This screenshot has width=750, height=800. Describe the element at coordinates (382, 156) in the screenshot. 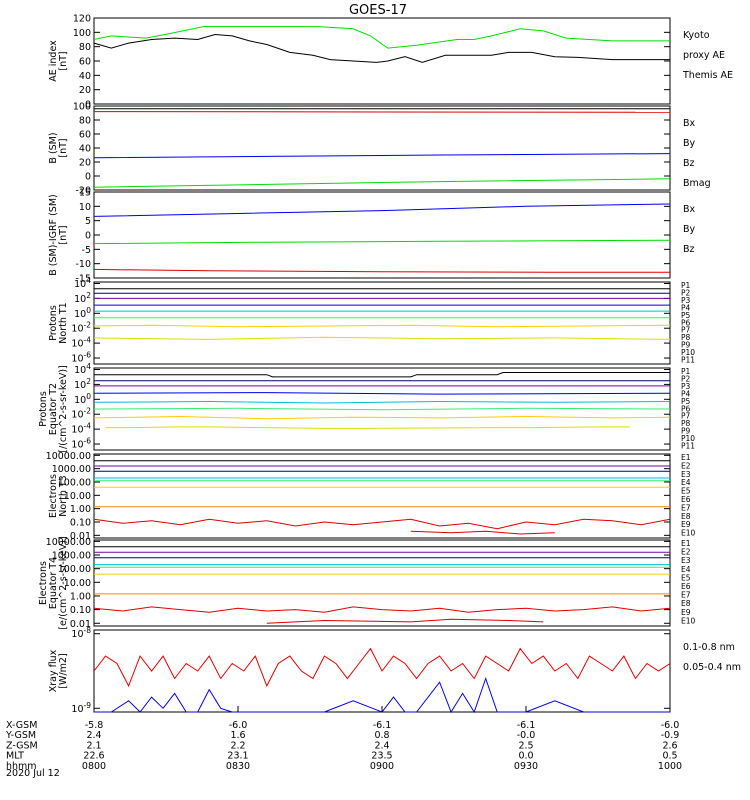

I see `series-bx` at that location.